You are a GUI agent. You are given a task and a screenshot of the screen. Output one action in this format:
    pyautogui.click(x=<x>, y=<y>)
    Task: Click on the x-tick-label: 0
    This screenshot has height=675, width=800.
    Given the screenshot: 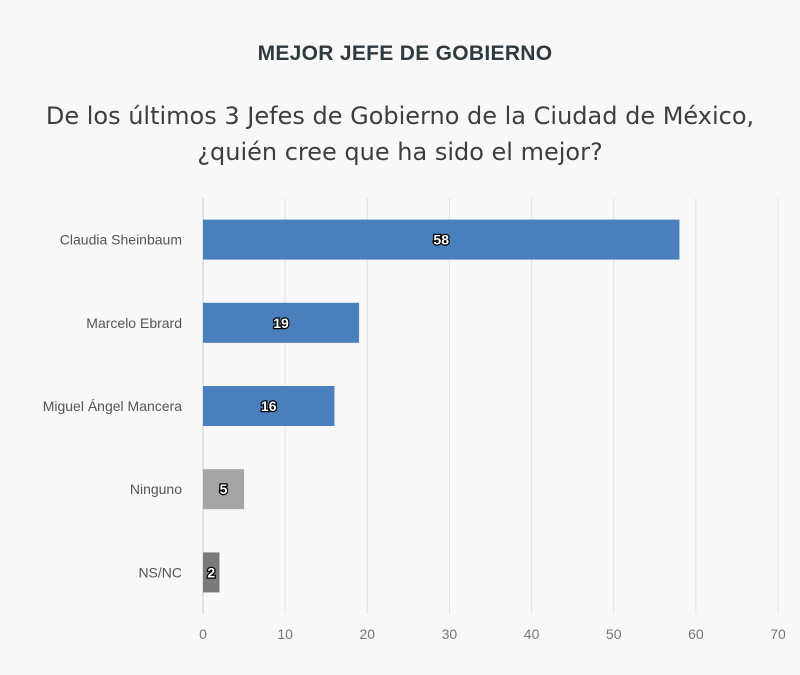 What is the action you would take?
    pyautogui.click(x=203, y=634)
    